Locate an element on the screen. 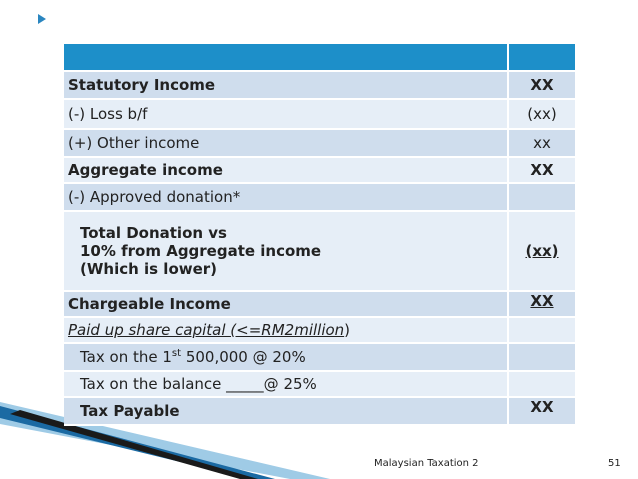 The image size is (638, 479). row-label: Tax on the balance _____@ 25% is located at coordinates (286, 384).